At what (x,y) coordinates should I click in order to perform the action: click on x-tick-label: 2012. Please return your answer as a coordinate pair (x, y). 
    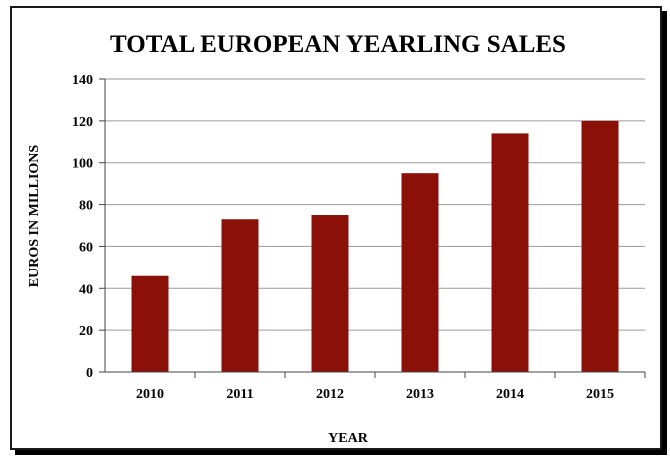
    Looking at the image, I should click on (330, 394).